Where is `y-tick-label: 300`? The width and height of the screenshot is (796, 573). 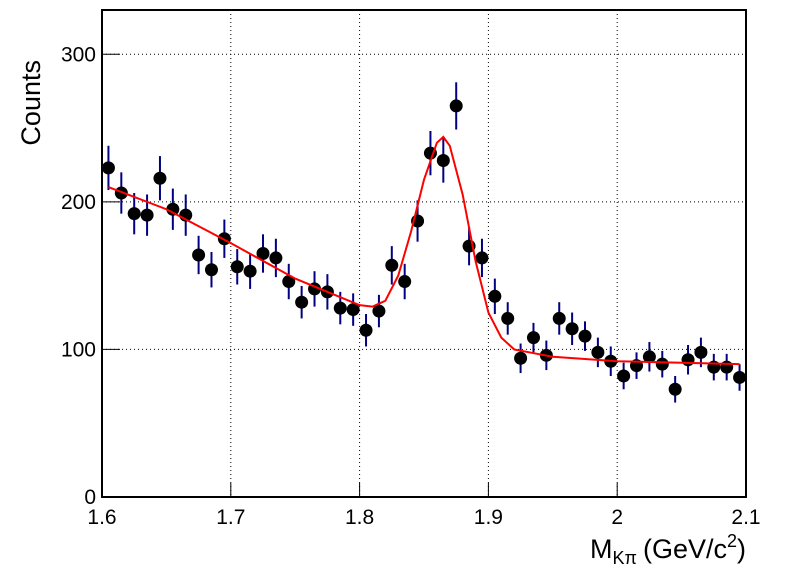 y-tick-label: 300 is located at coordinates (78, 54).